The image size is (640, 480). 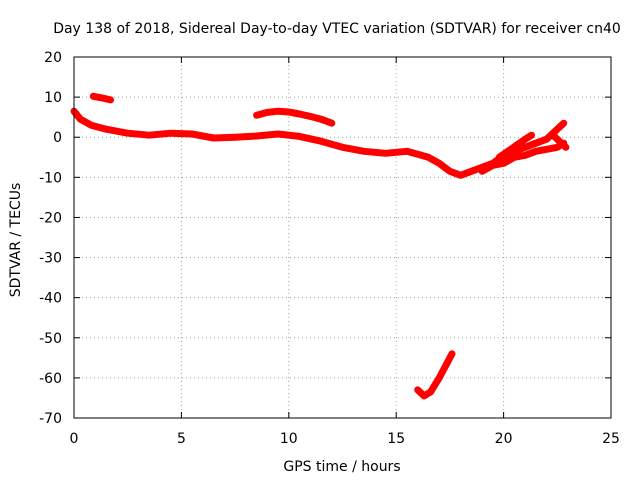 What do you see at coordinates (515, 146) in the screenshot?
I see `series-spread-upper` at bounding box center [515, 146].